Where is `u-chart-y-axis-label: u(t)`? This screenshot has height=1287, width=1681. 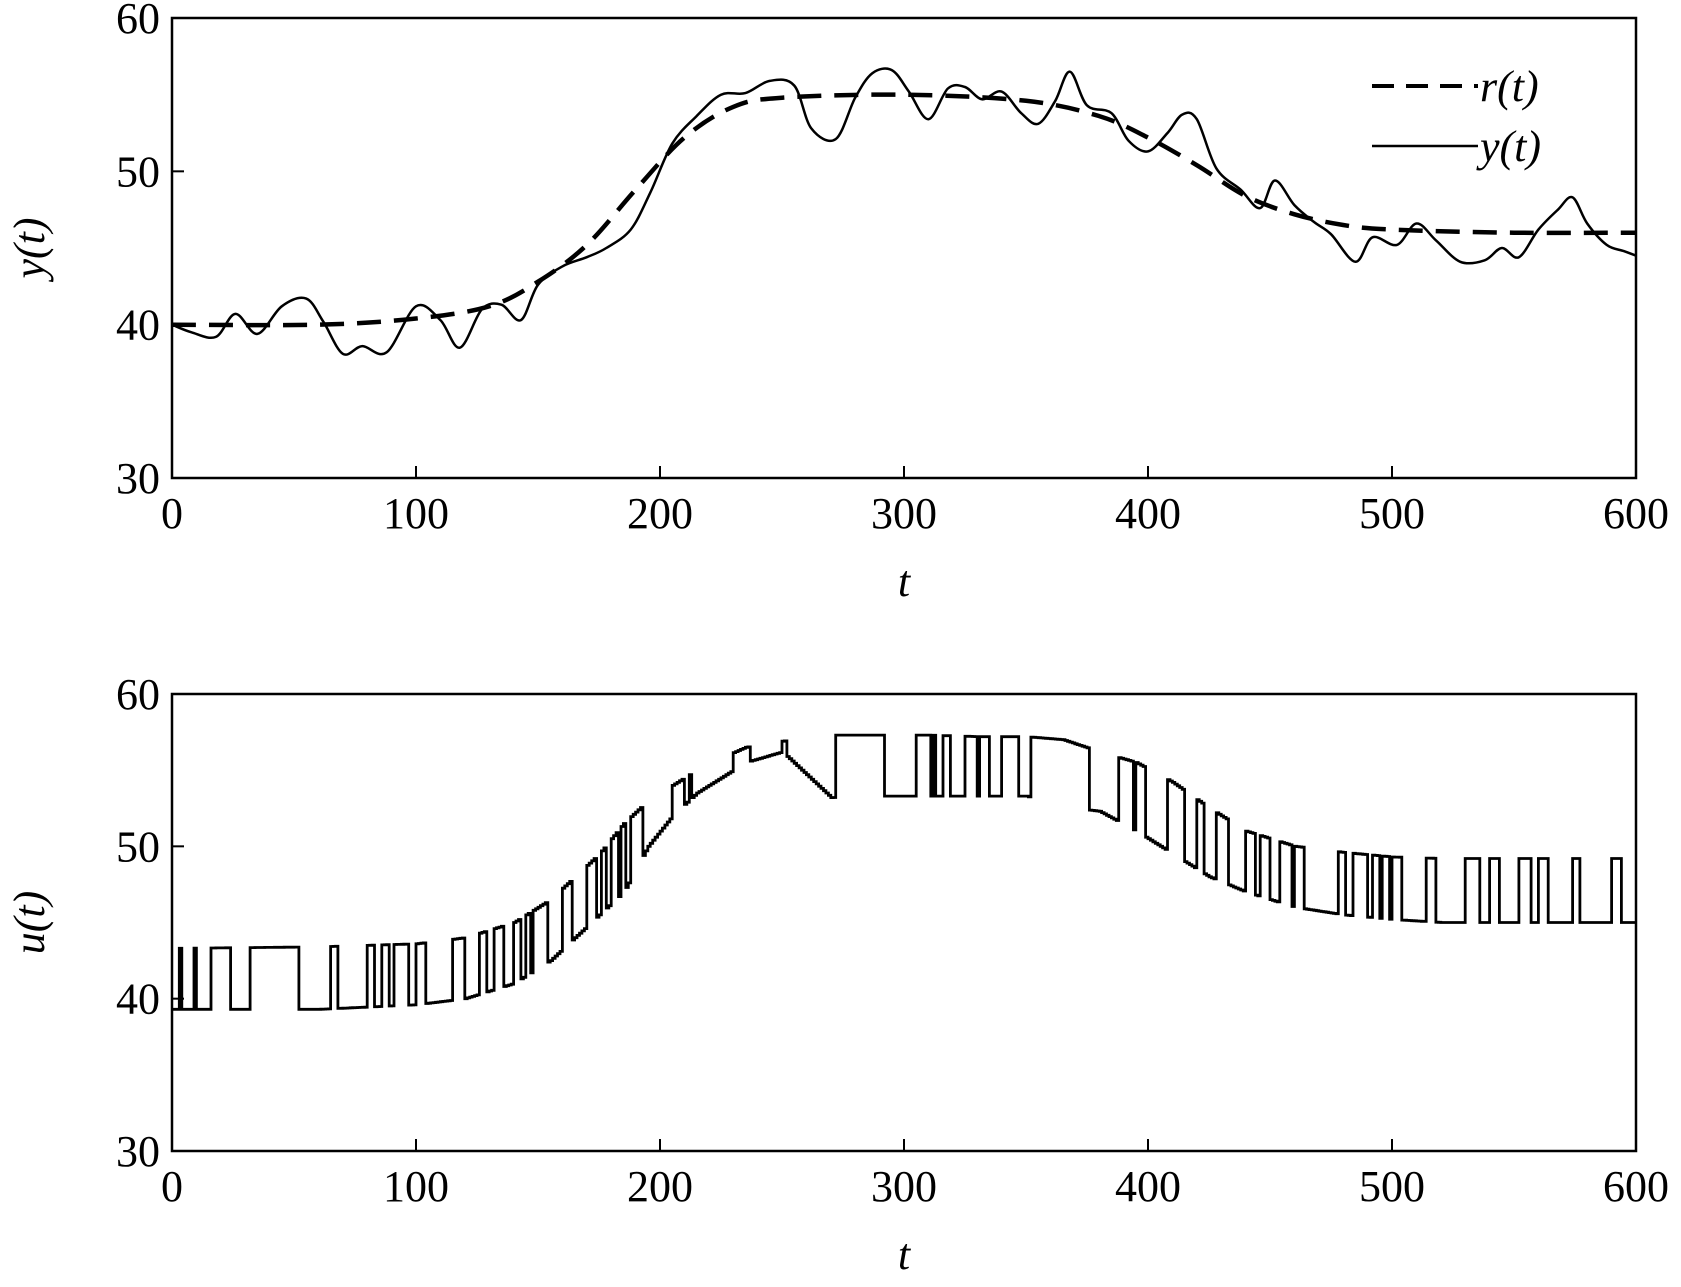
u-chart-y-axis-label: u(t) is located at coordinates (29, 923).